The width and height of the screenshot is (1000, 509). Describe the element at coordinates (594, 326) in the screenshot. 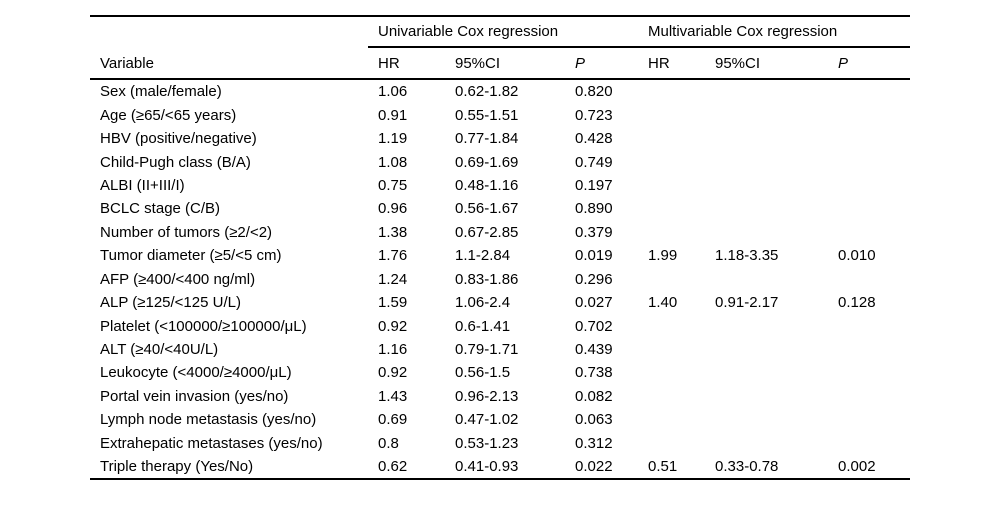

I see `cell-univariable-p: 0.702` at that location.